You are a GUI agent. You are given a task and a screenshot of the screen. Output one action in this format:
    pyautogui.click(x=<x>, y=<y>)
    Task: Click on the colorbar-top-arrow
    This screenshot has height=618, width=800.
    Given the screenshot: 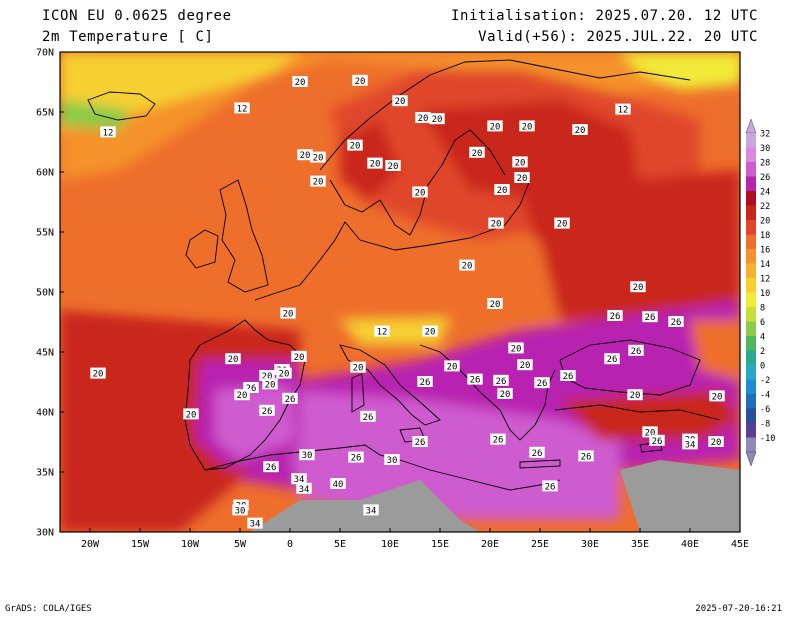 What is the action you would take?
    pyautogui.click(x=751, y=126)
    